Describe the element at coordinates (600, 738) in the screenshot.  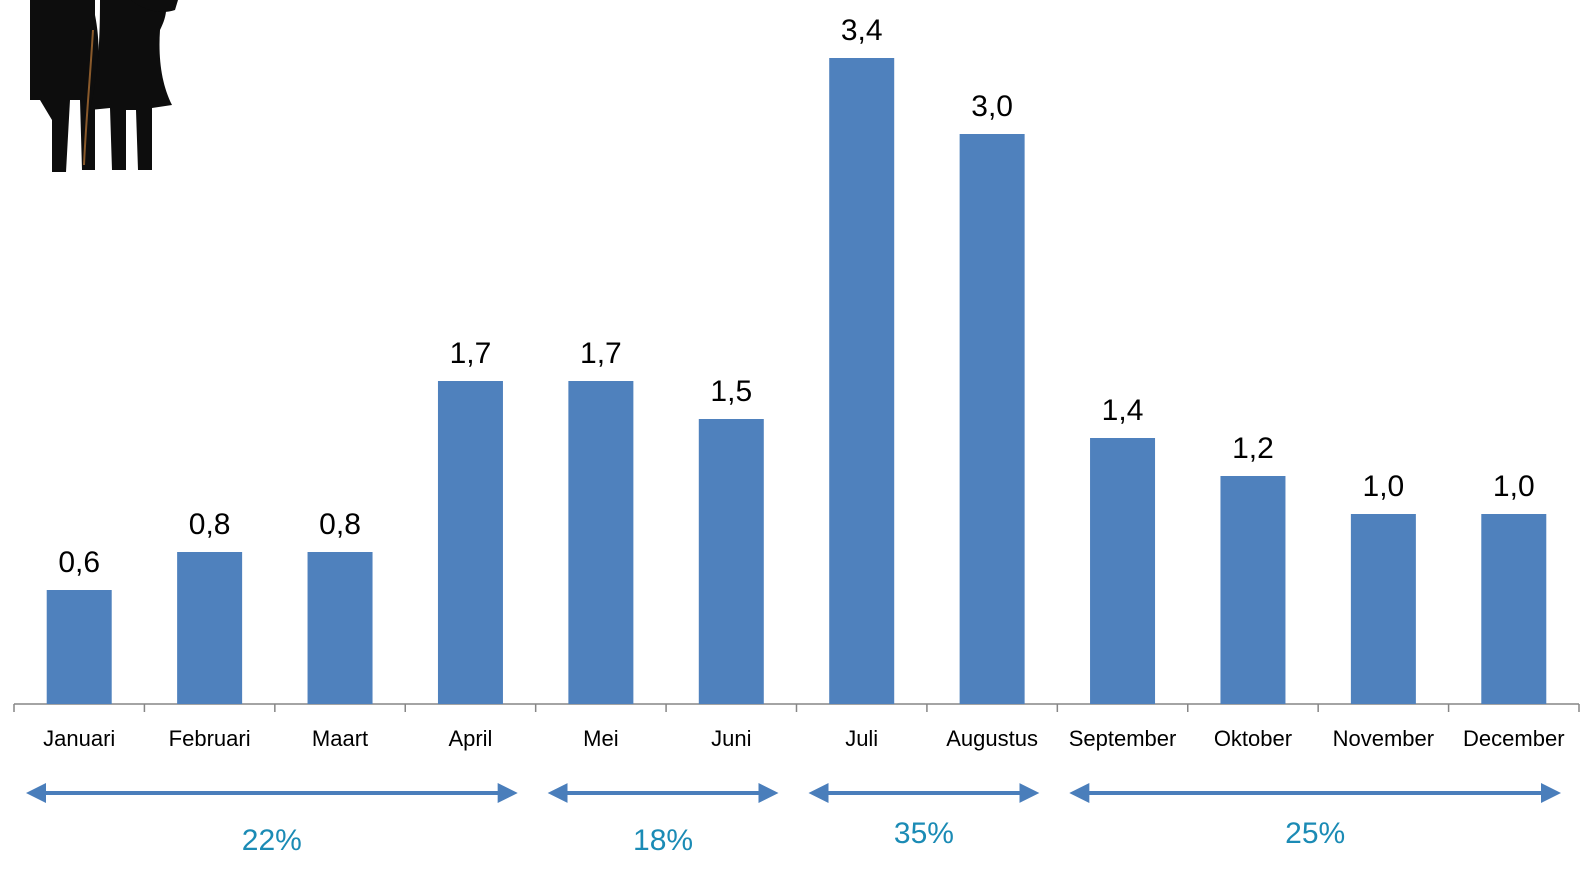
I see `category-label: Mei` at that location.